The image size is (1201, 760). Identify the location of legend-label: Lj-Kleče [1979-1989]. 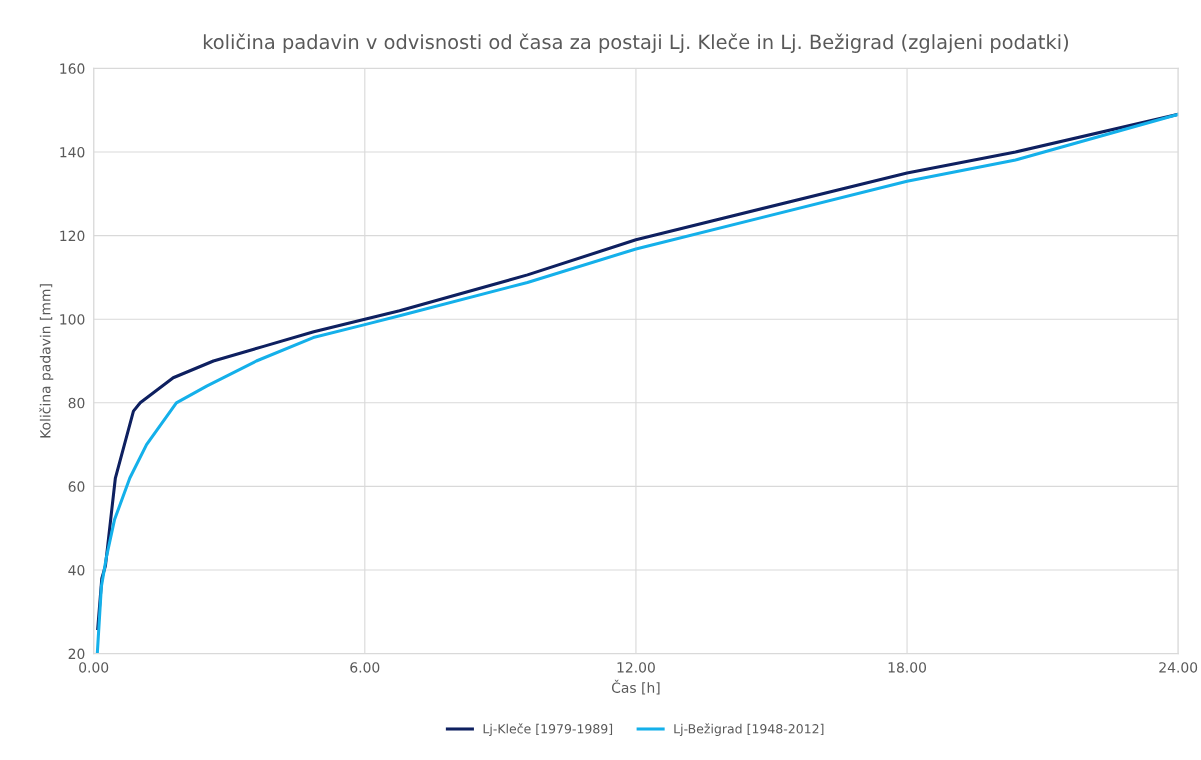
(548, 729).